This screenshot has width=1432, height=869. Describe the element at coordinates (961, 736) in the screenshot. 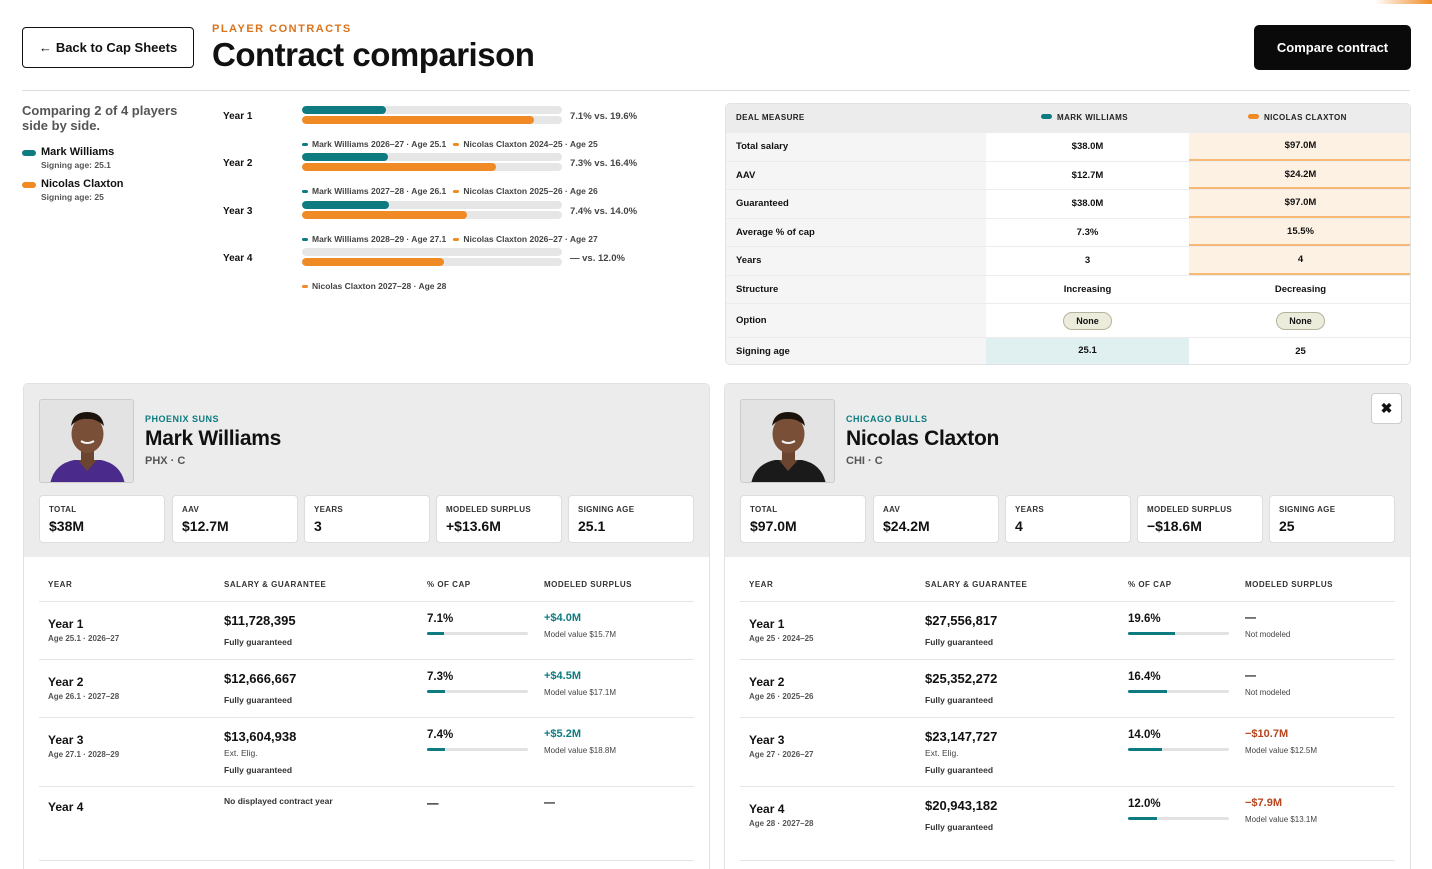

I see `row-salary: $23,147,727` at that location.